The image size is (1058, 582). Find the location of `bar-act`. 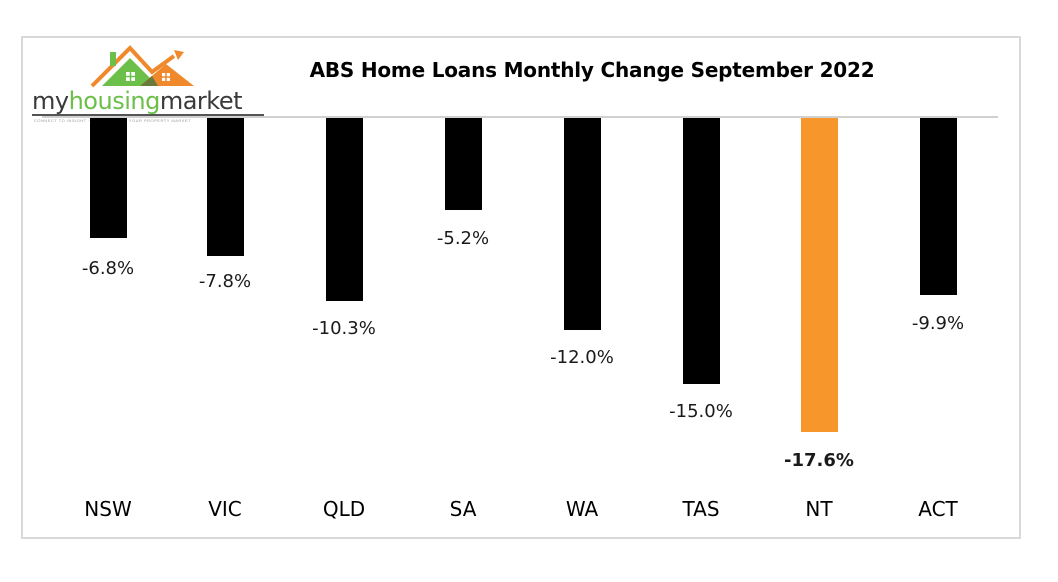

bar-act is located at coordinates (938, 206).